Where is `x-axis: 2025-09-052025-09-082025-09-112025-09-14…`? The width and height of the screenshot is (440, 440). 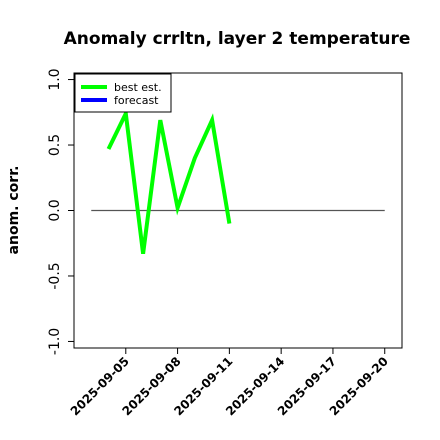 x-axis: 2025-09-052025-09-082025-09-112025-09-14… is located at coordinates (229, 383).